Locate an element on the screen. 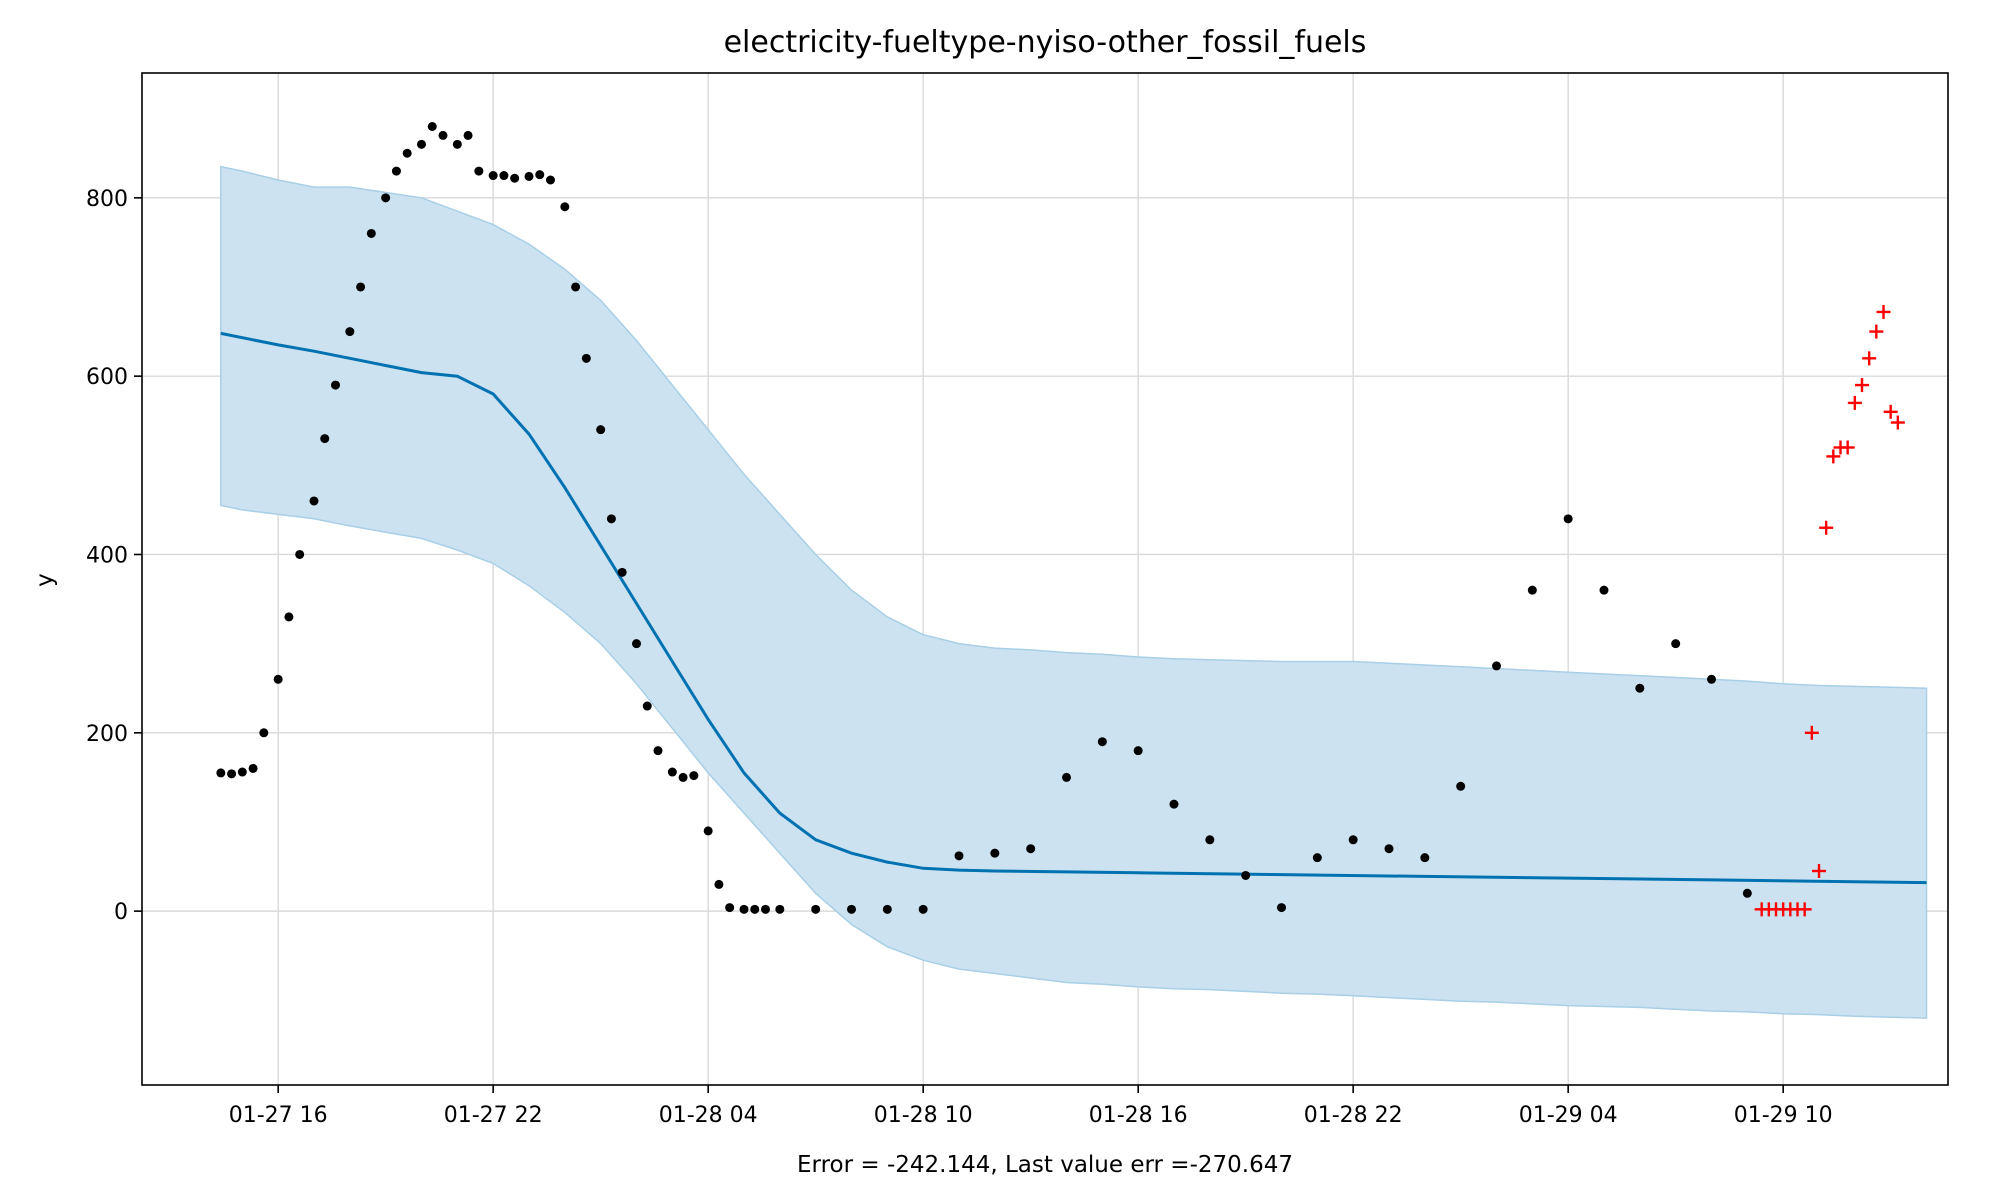 This screenshot has height=1200, width=2000. x-tick-label: 01-28 16 is located at coordinates (1138, 1115).